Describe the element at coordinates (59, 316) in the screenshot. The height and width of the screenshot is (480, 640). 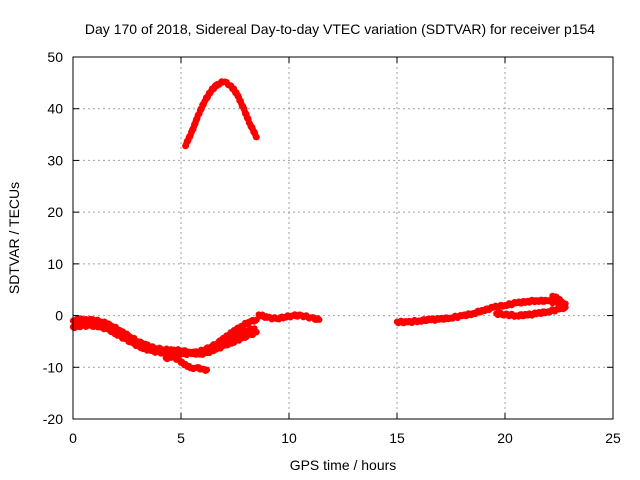
I see `y-tick-label: 0` at that location.